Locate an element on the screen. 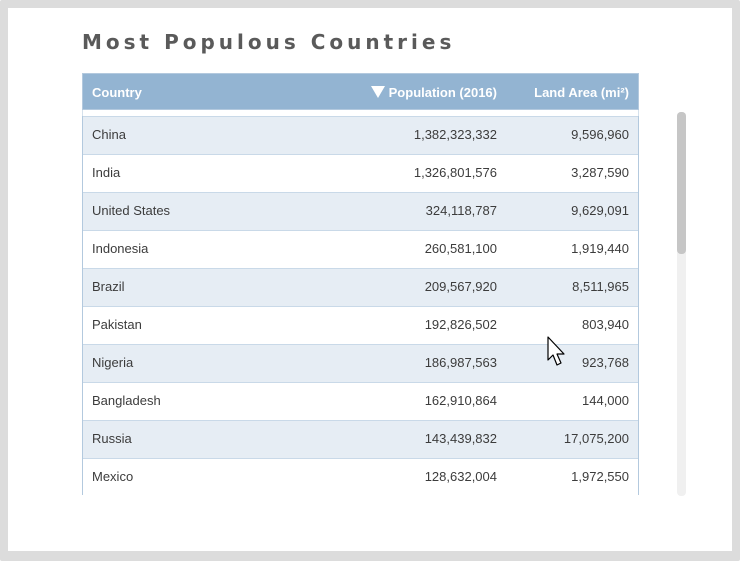 This screenshot has width=740, height=561. cell-land-area: 17,075,200 is located at coordinates (596, 438).